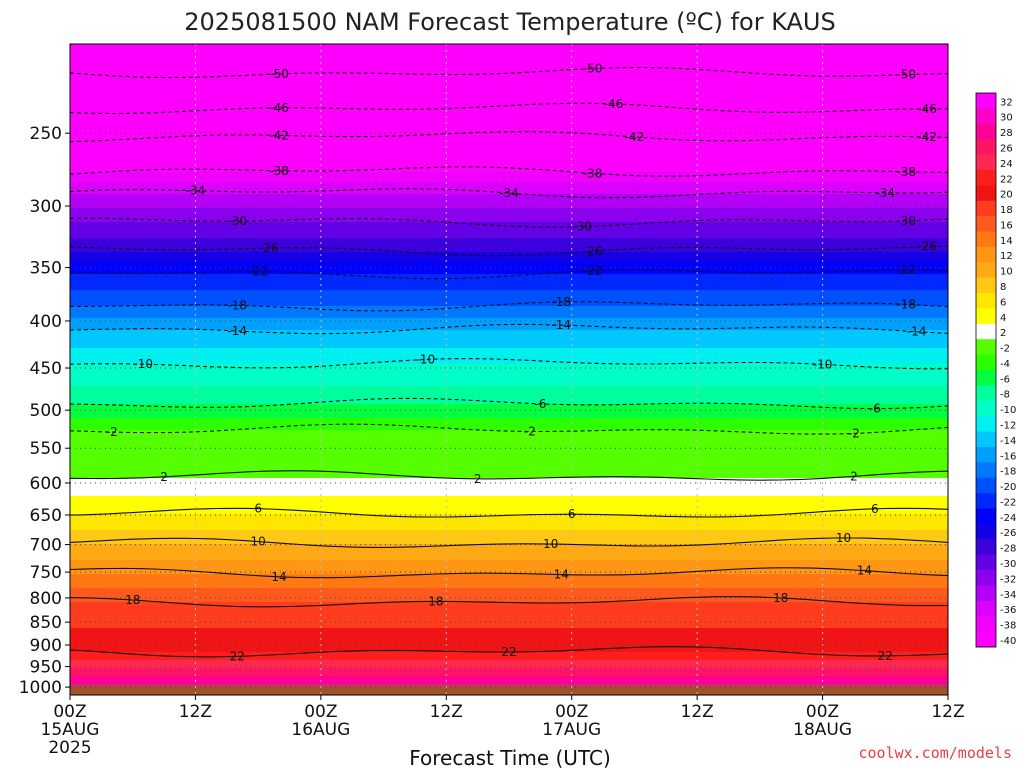 The image size is (1024, 768). Describe the element at coordinates (1003, 318) in the screenshot. I see `colorbar-label: 4` at that location.